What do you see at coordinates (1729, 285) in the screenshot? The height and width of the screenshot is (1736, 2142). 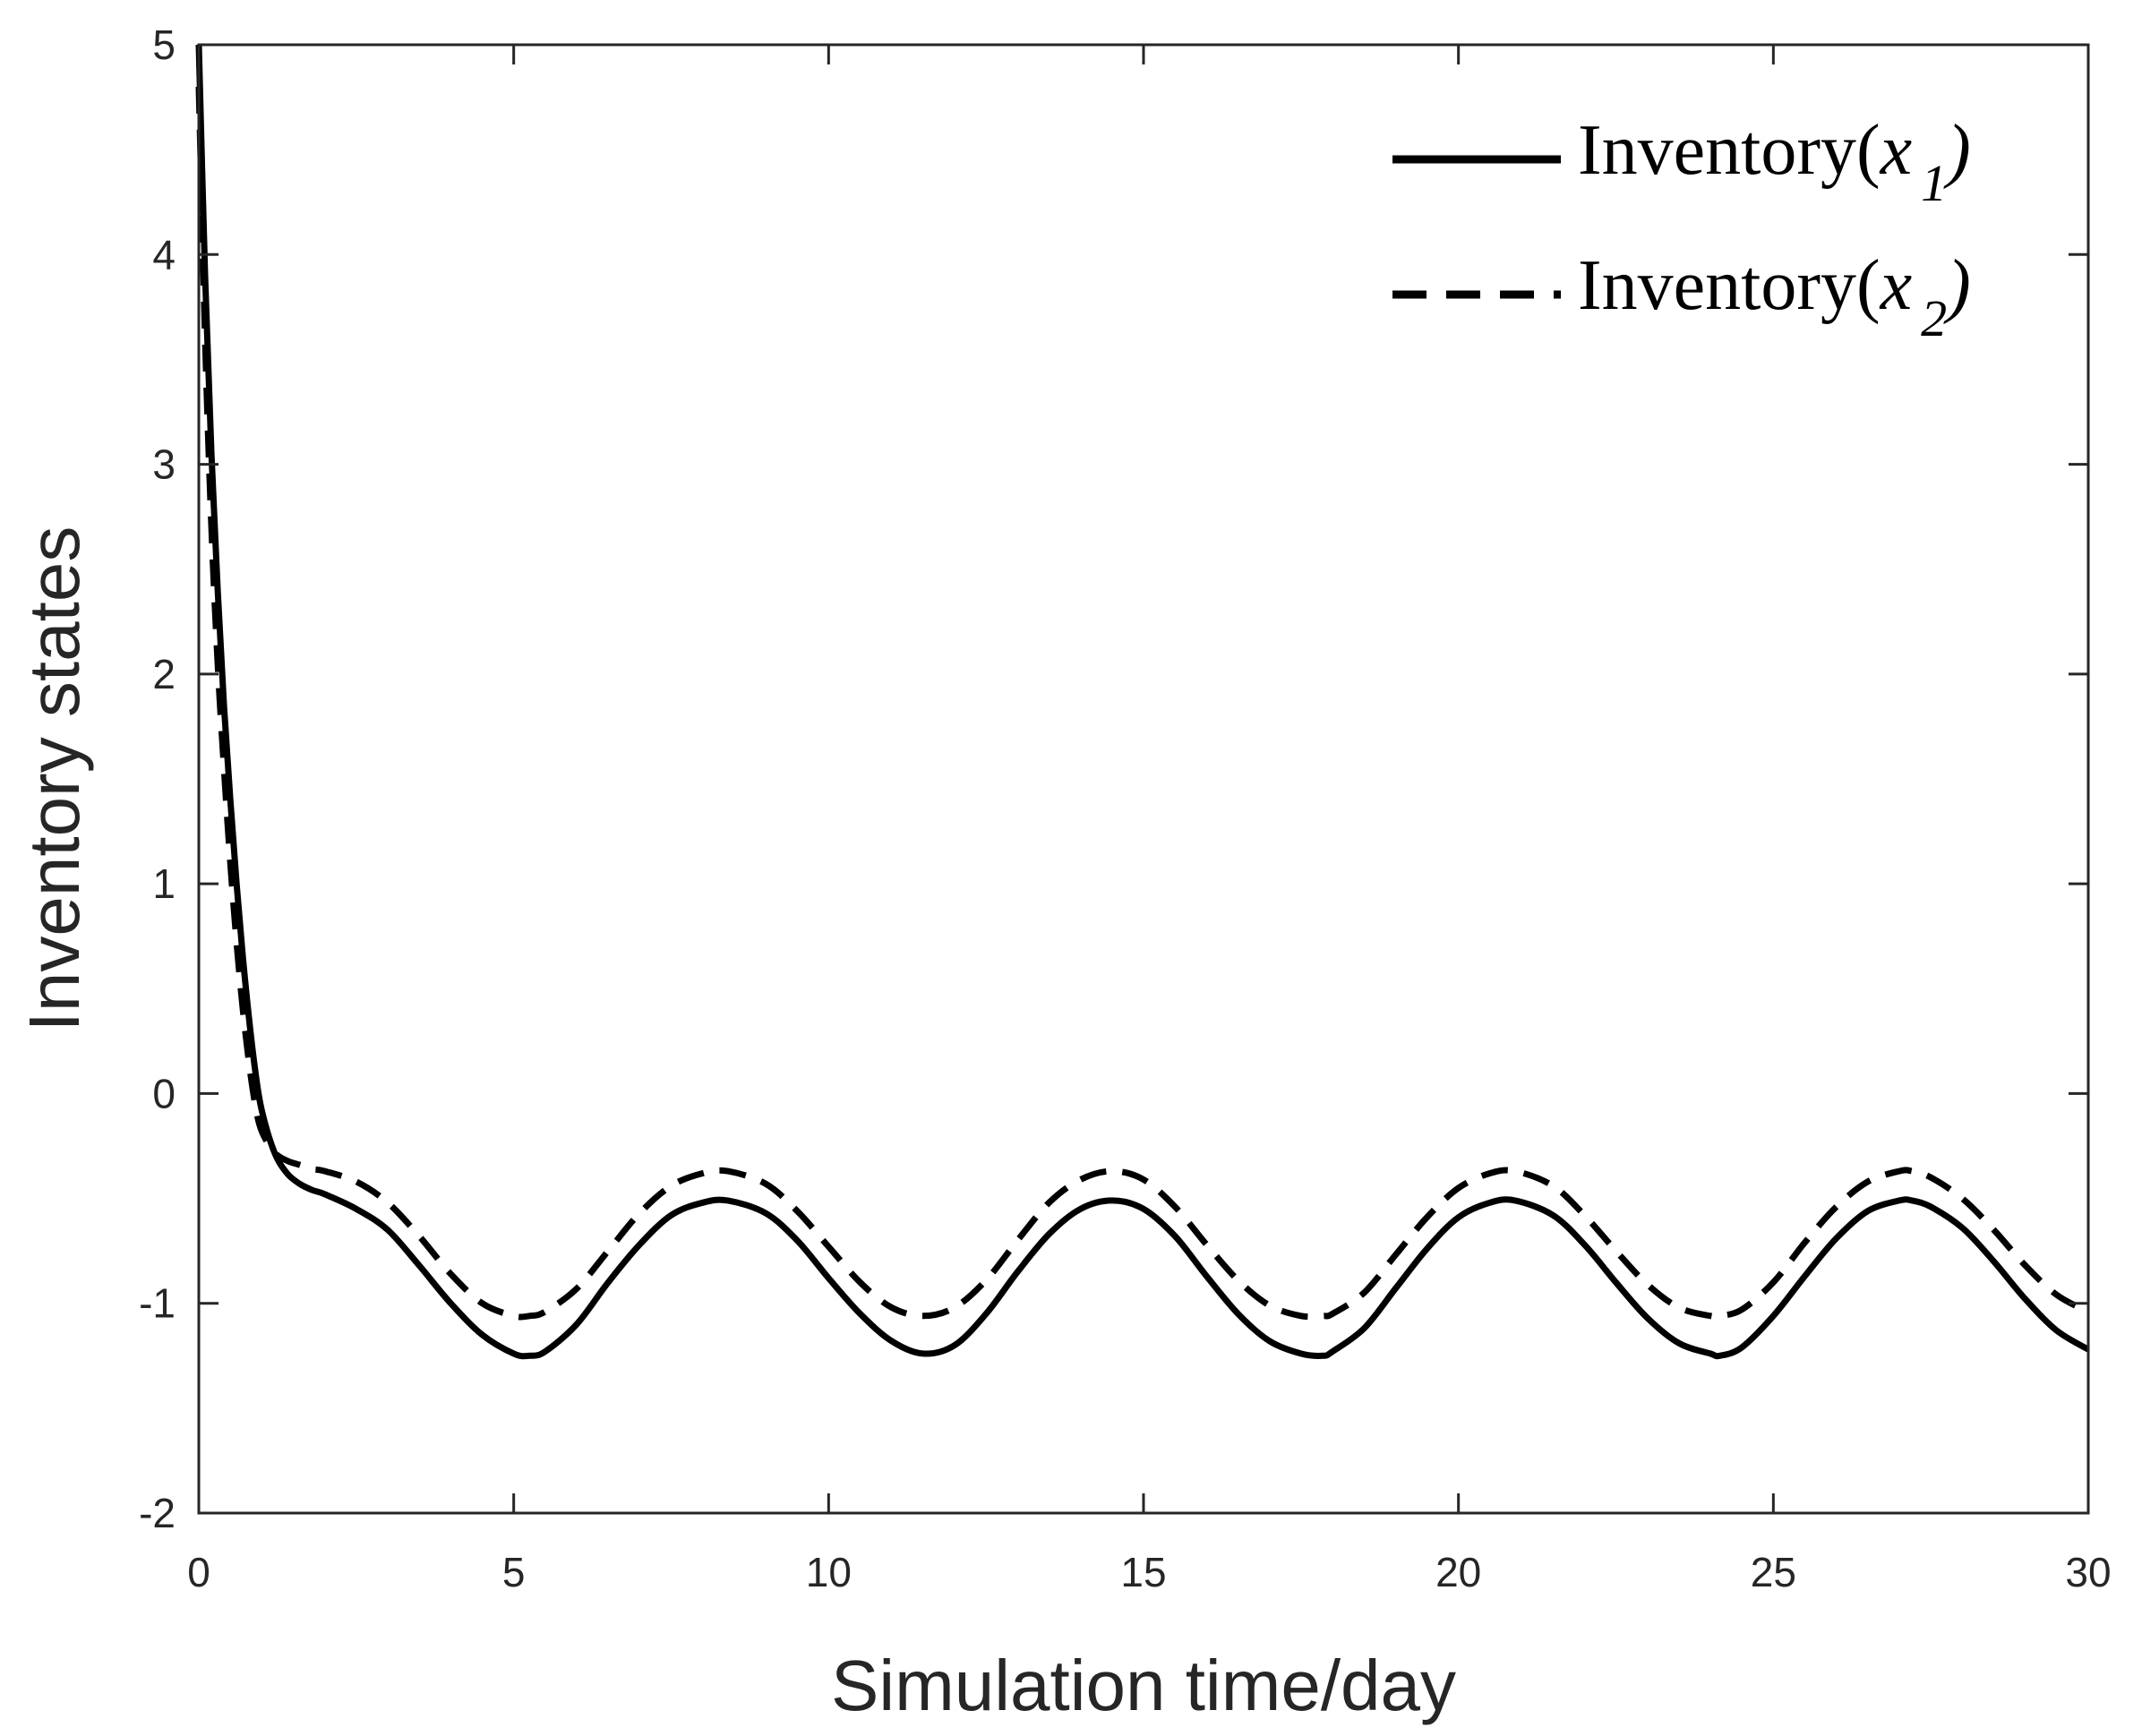 I see `legend-label-x2-prefix: Inventory(` at bounding box center [1729, 285].